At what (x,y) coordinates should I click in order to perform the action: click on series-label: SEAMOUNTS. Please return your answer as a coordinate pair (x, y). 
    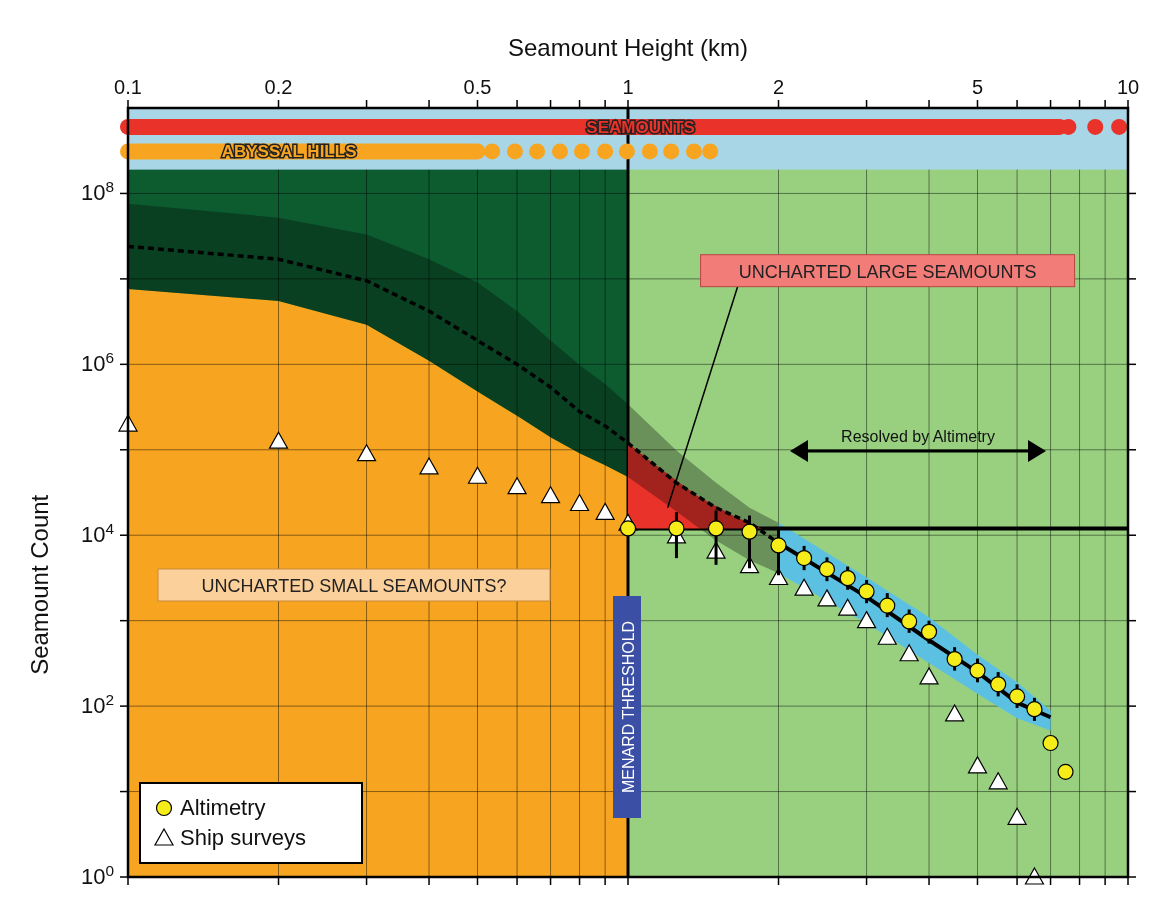
    Looking at the image, I should click on (640, 127).